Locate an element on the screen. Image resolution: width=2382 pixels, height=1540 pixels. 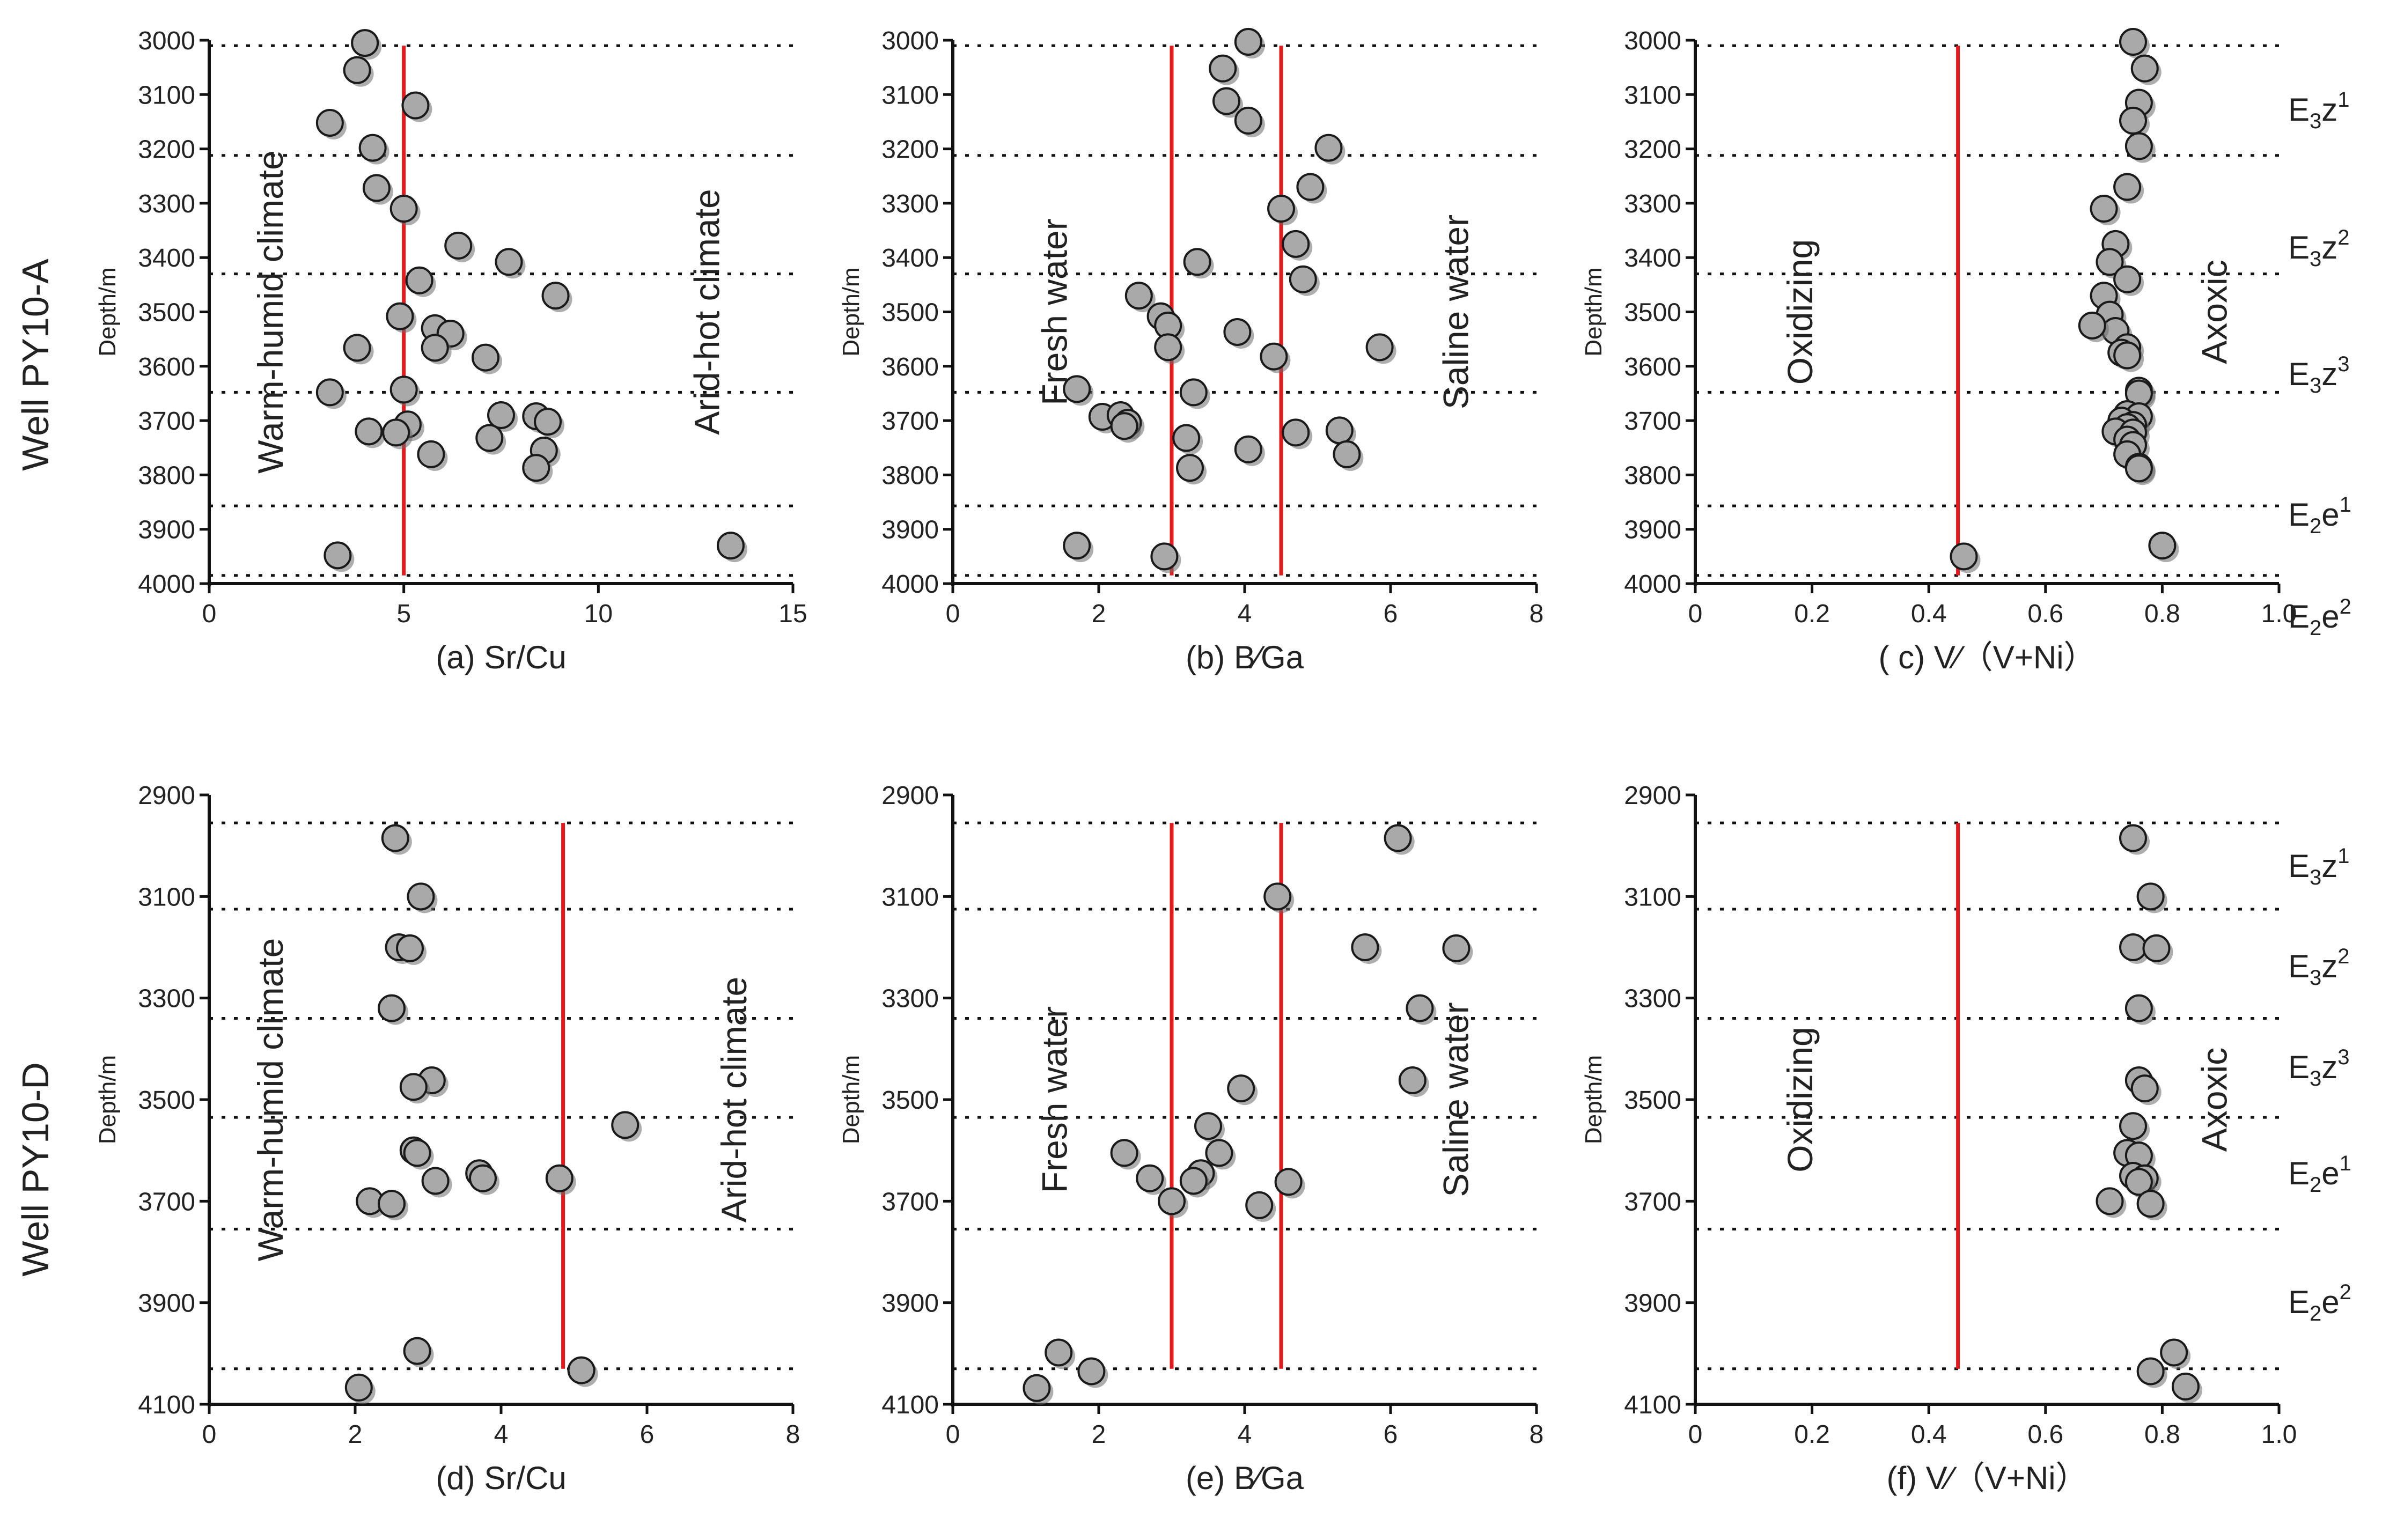
region-label-right-f: Axoxic is located at coordinates (2214, 1100).